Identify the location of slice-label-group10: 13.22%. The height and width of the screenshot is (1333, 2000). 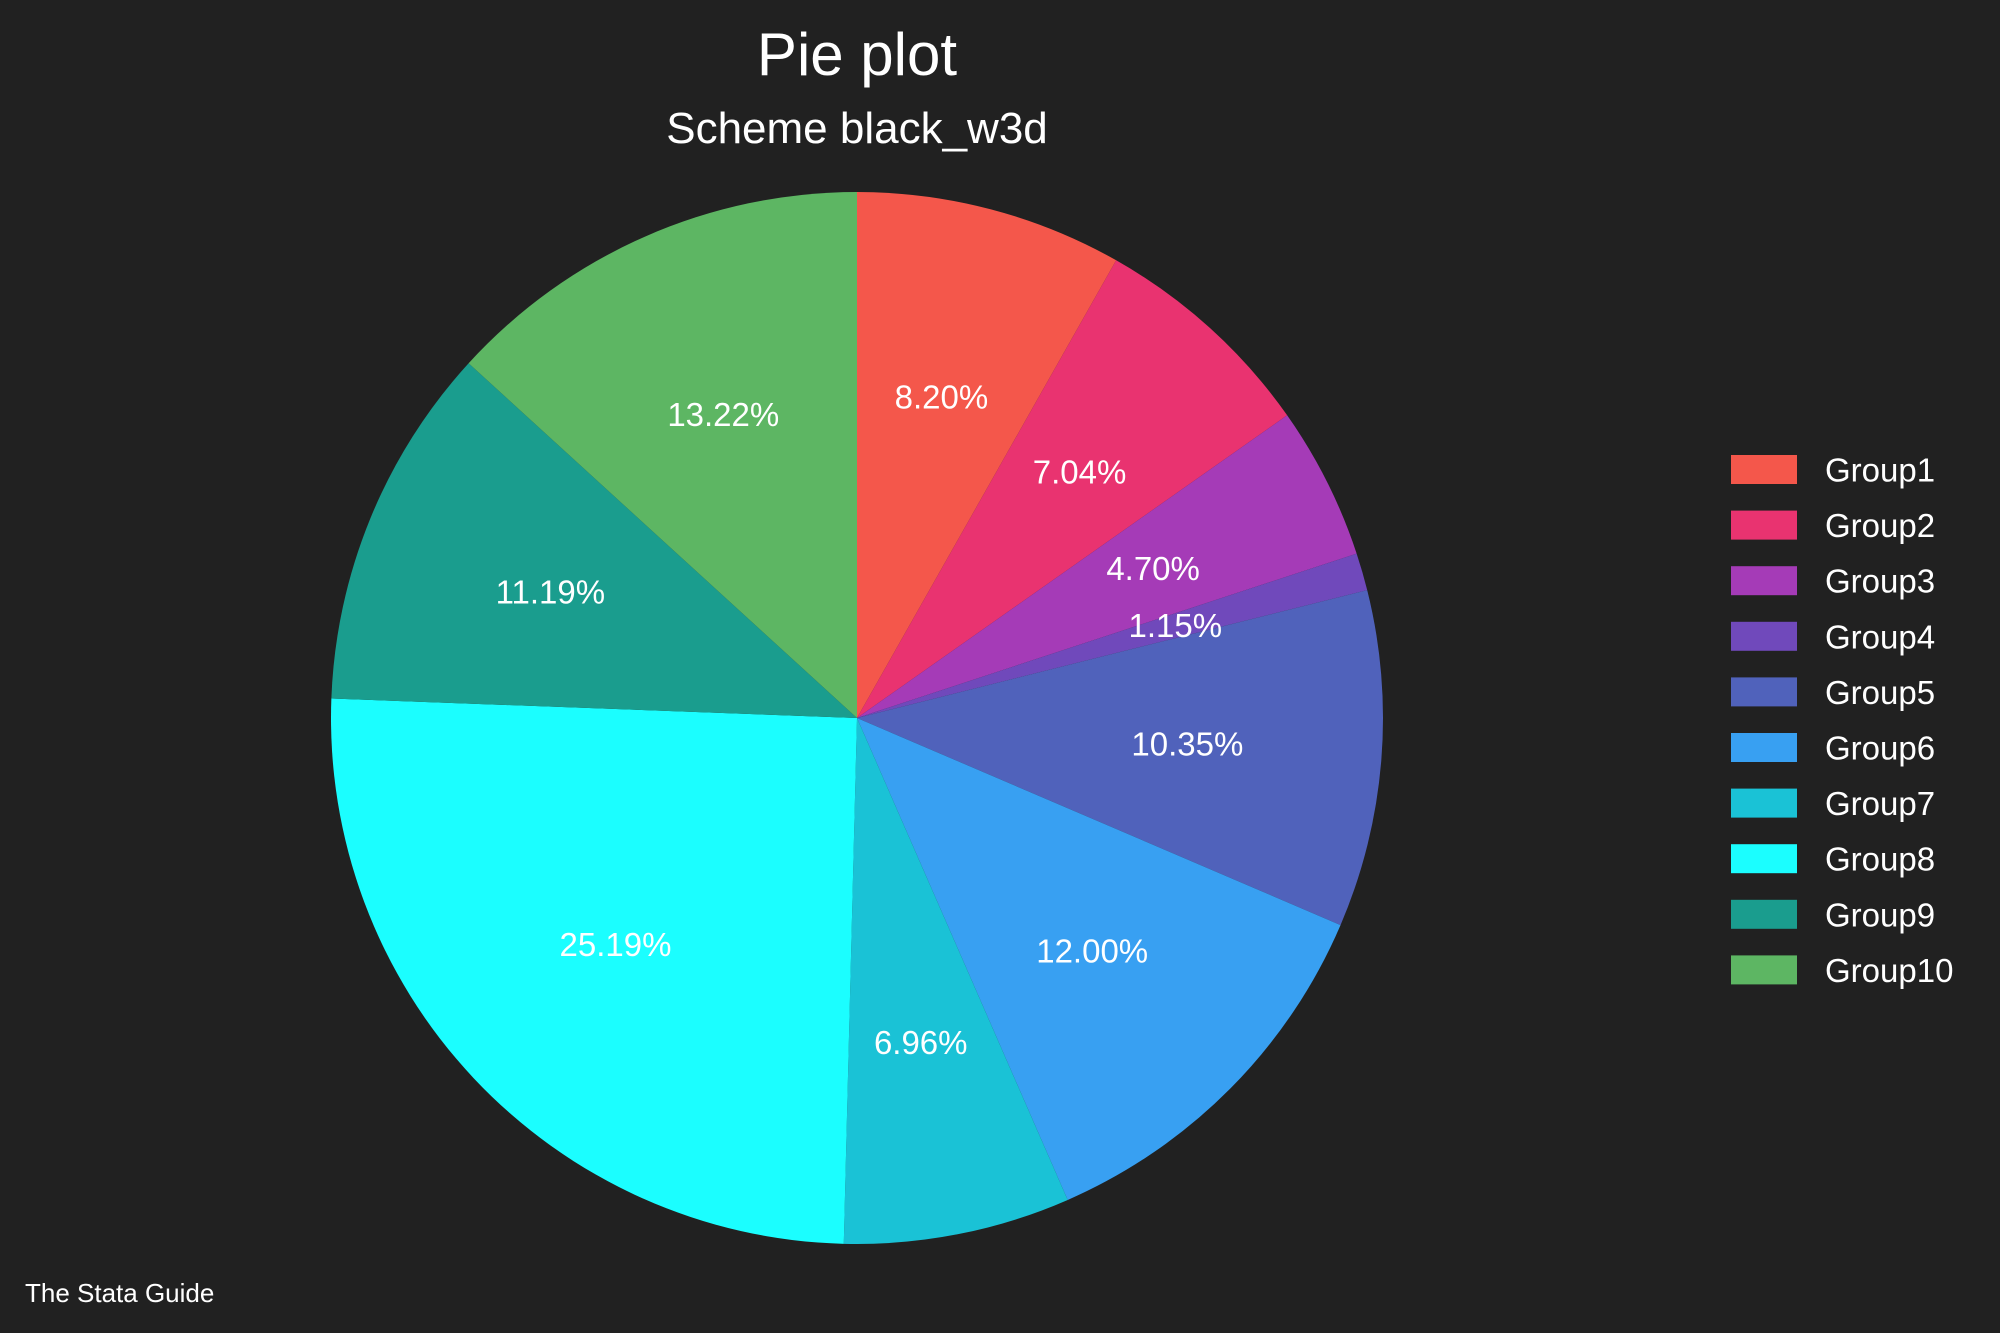
(723, 414).